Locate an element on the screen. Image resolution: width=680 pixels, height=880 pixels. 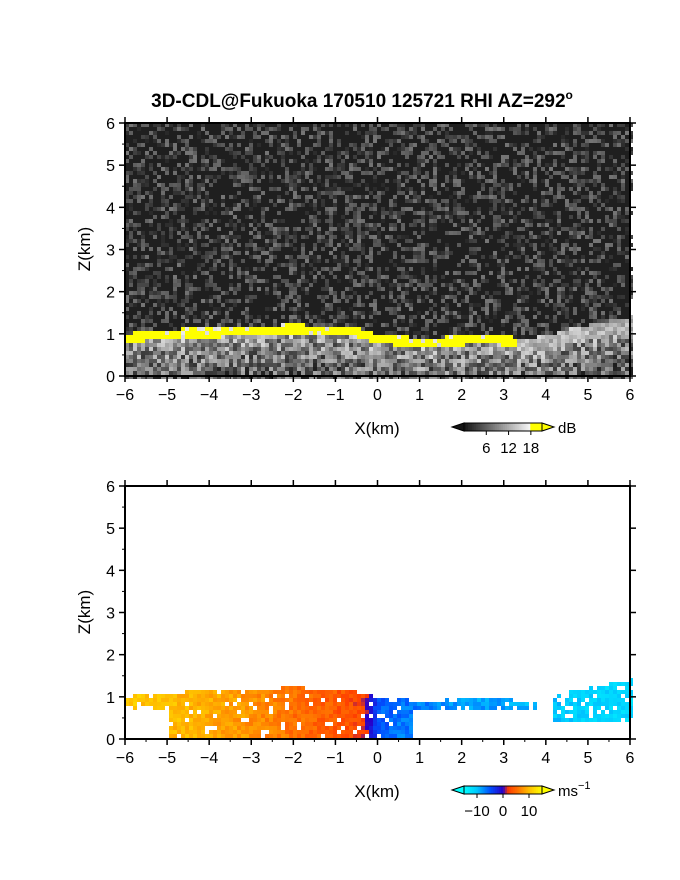
x-tick-label: −6 is located at coordinates (125, 758).